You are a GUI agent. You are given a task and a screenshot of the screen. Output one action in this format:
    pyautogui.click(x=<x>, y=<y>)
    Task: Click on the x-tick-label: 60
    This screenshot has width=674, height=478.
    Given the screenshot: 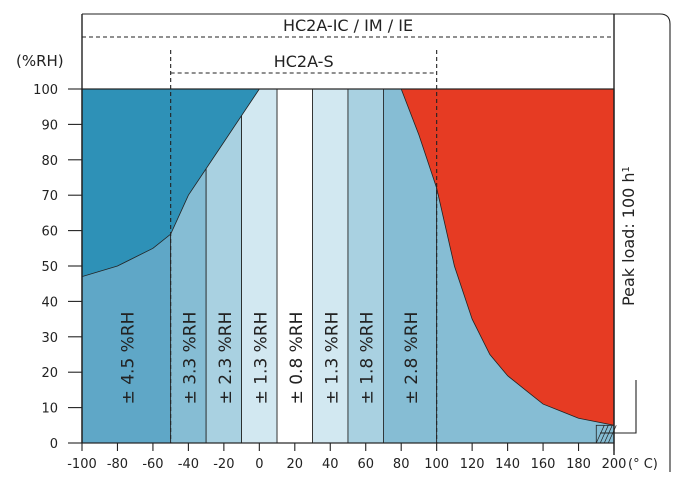 What is the action you would take?
    pyautogui.click(x=365, y=464)
    